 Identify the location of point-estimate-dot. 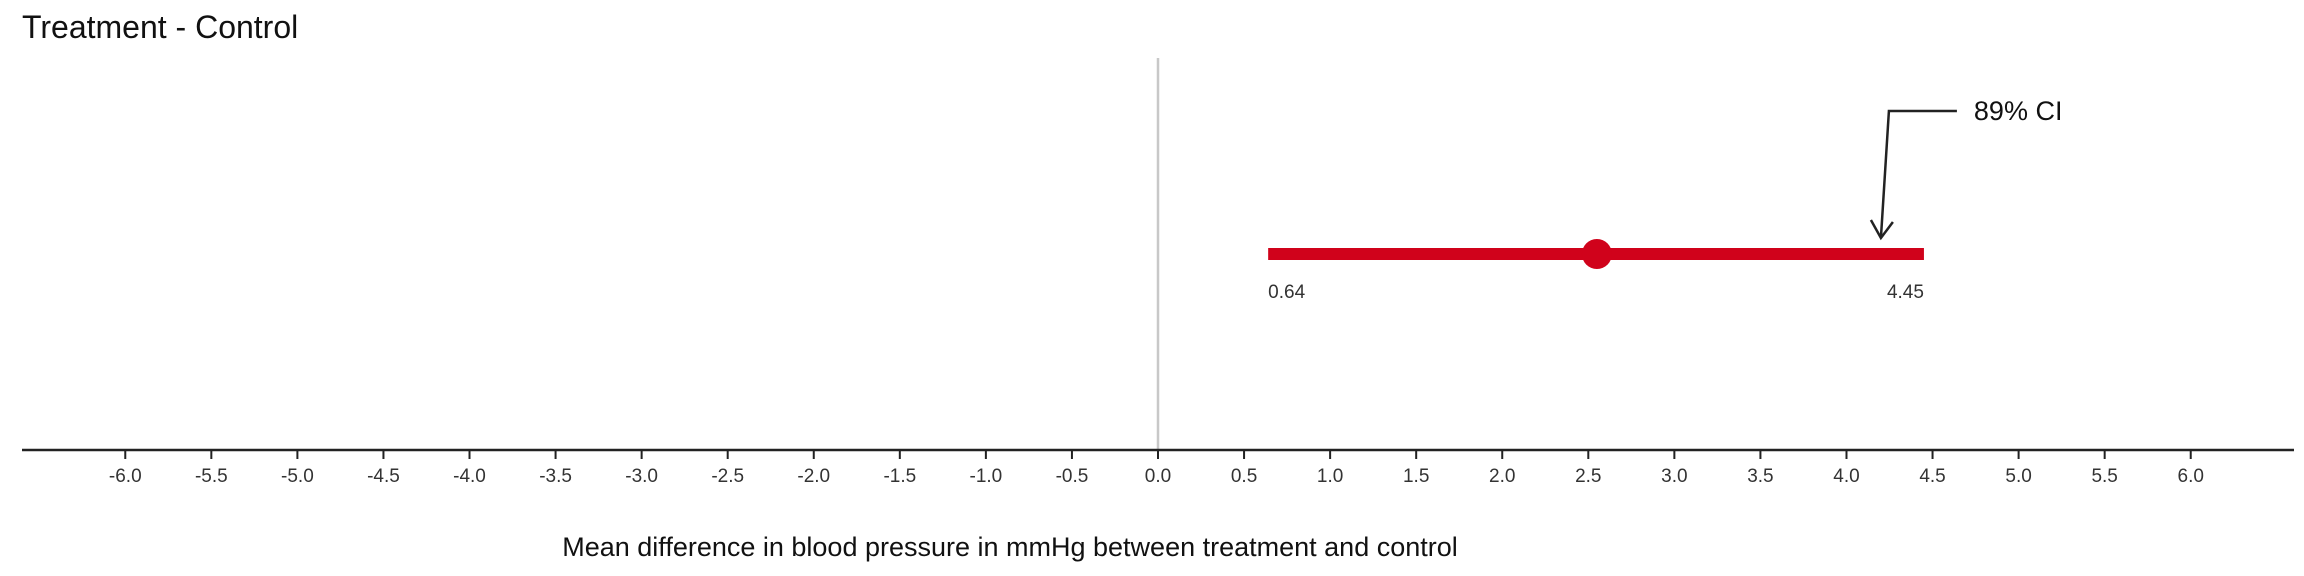
(1596, 254).